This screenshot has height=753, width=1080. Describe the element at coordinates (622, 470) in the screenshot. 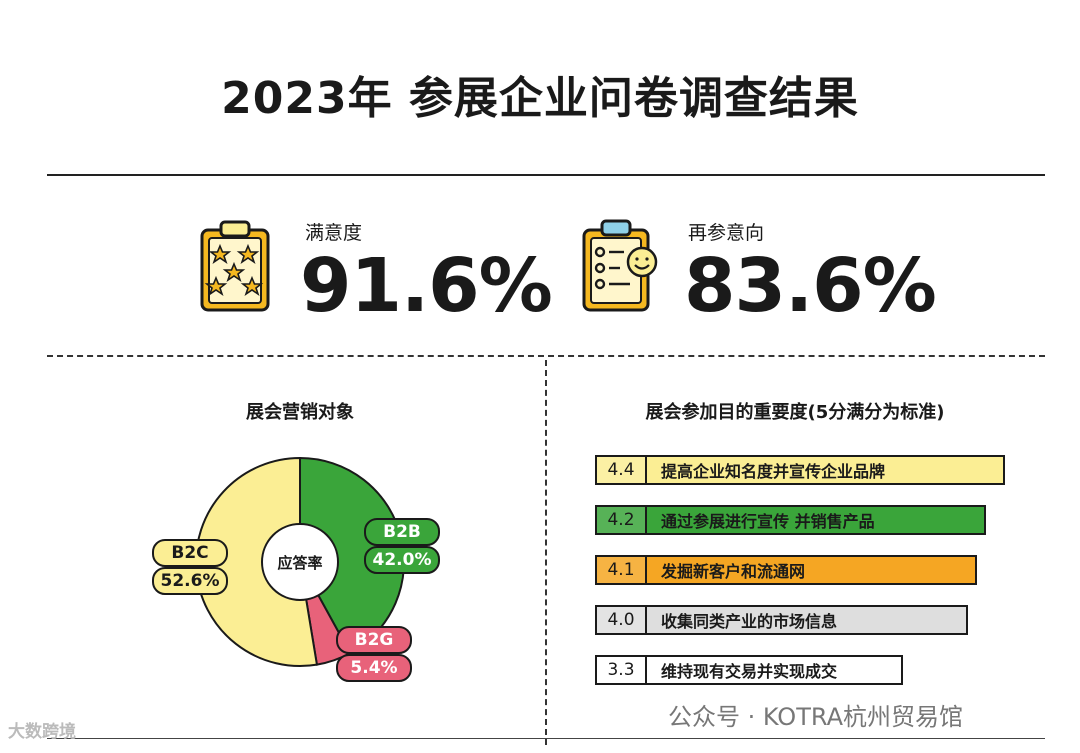

I see `bar-value: 4.4` at that location.